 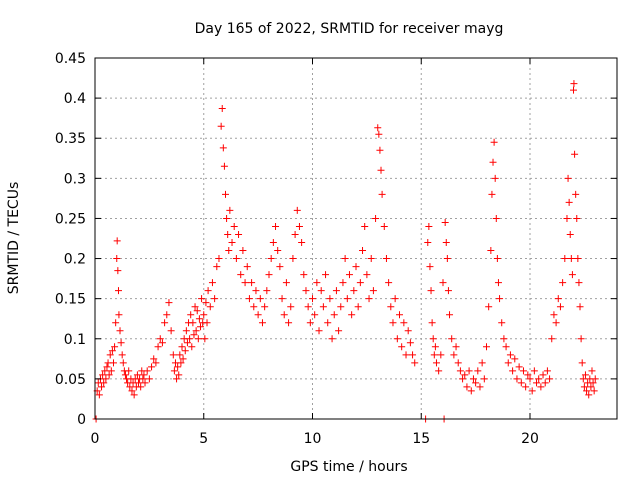 I want to click on x-tick-label: 15, so click(x=421, y=439).